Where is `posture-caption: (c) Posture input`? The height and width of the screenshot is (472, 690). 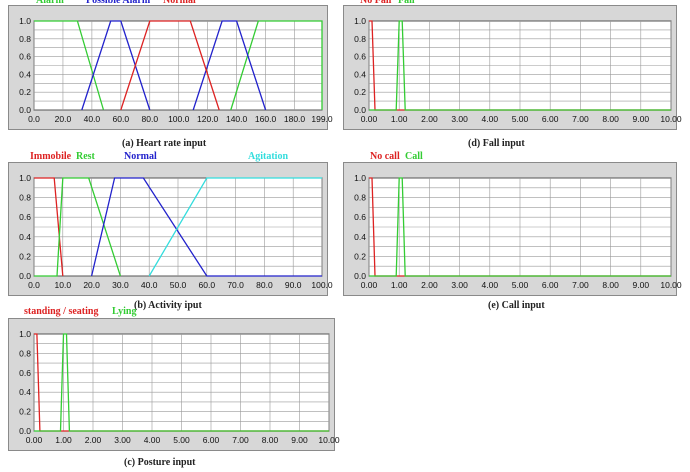
posture-caption: (c) Posture input is located at coordinates (160, 462).